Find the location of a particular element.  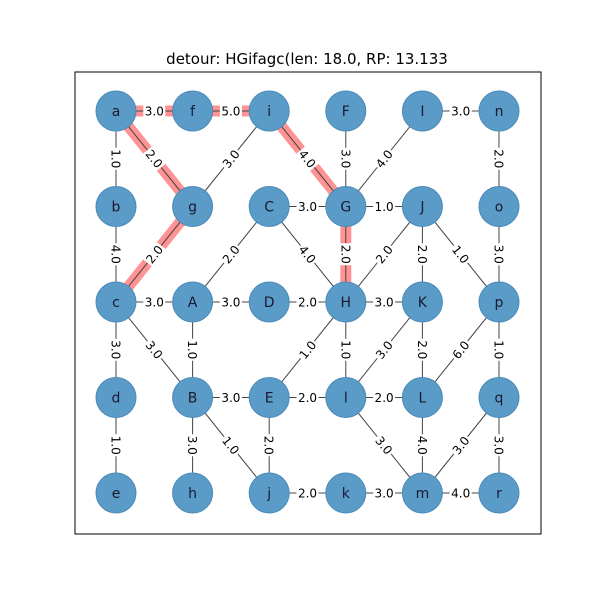

node-J: J is located at coordinates (422, 206).